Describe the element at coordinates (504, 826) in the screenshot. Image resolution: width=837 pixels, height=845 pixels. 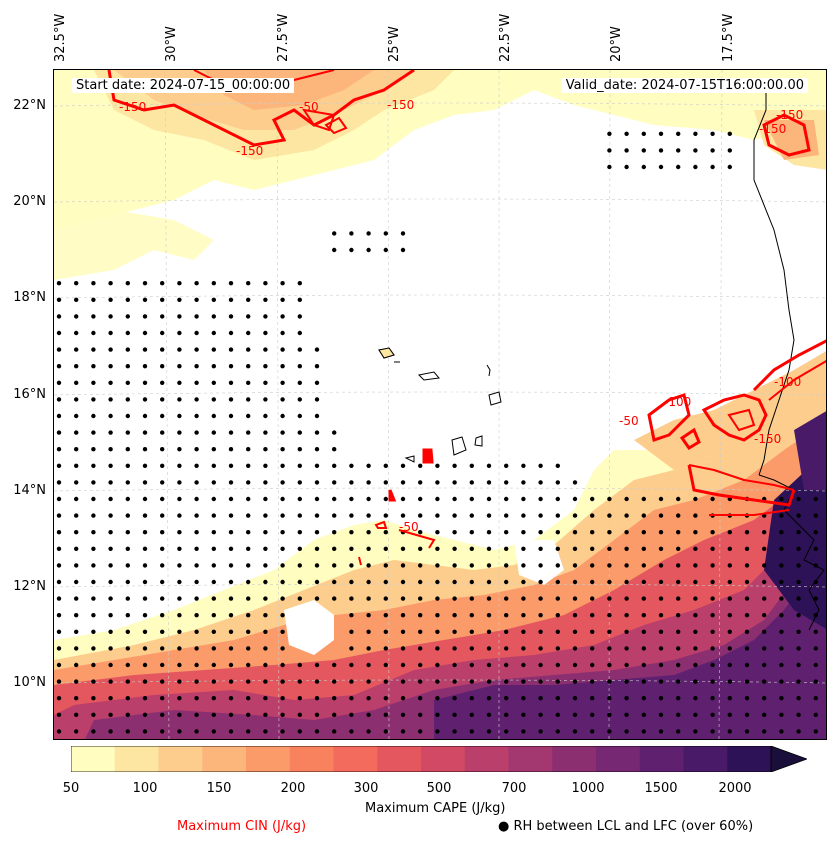
I see `rh-marker-icon: ●` at that location.